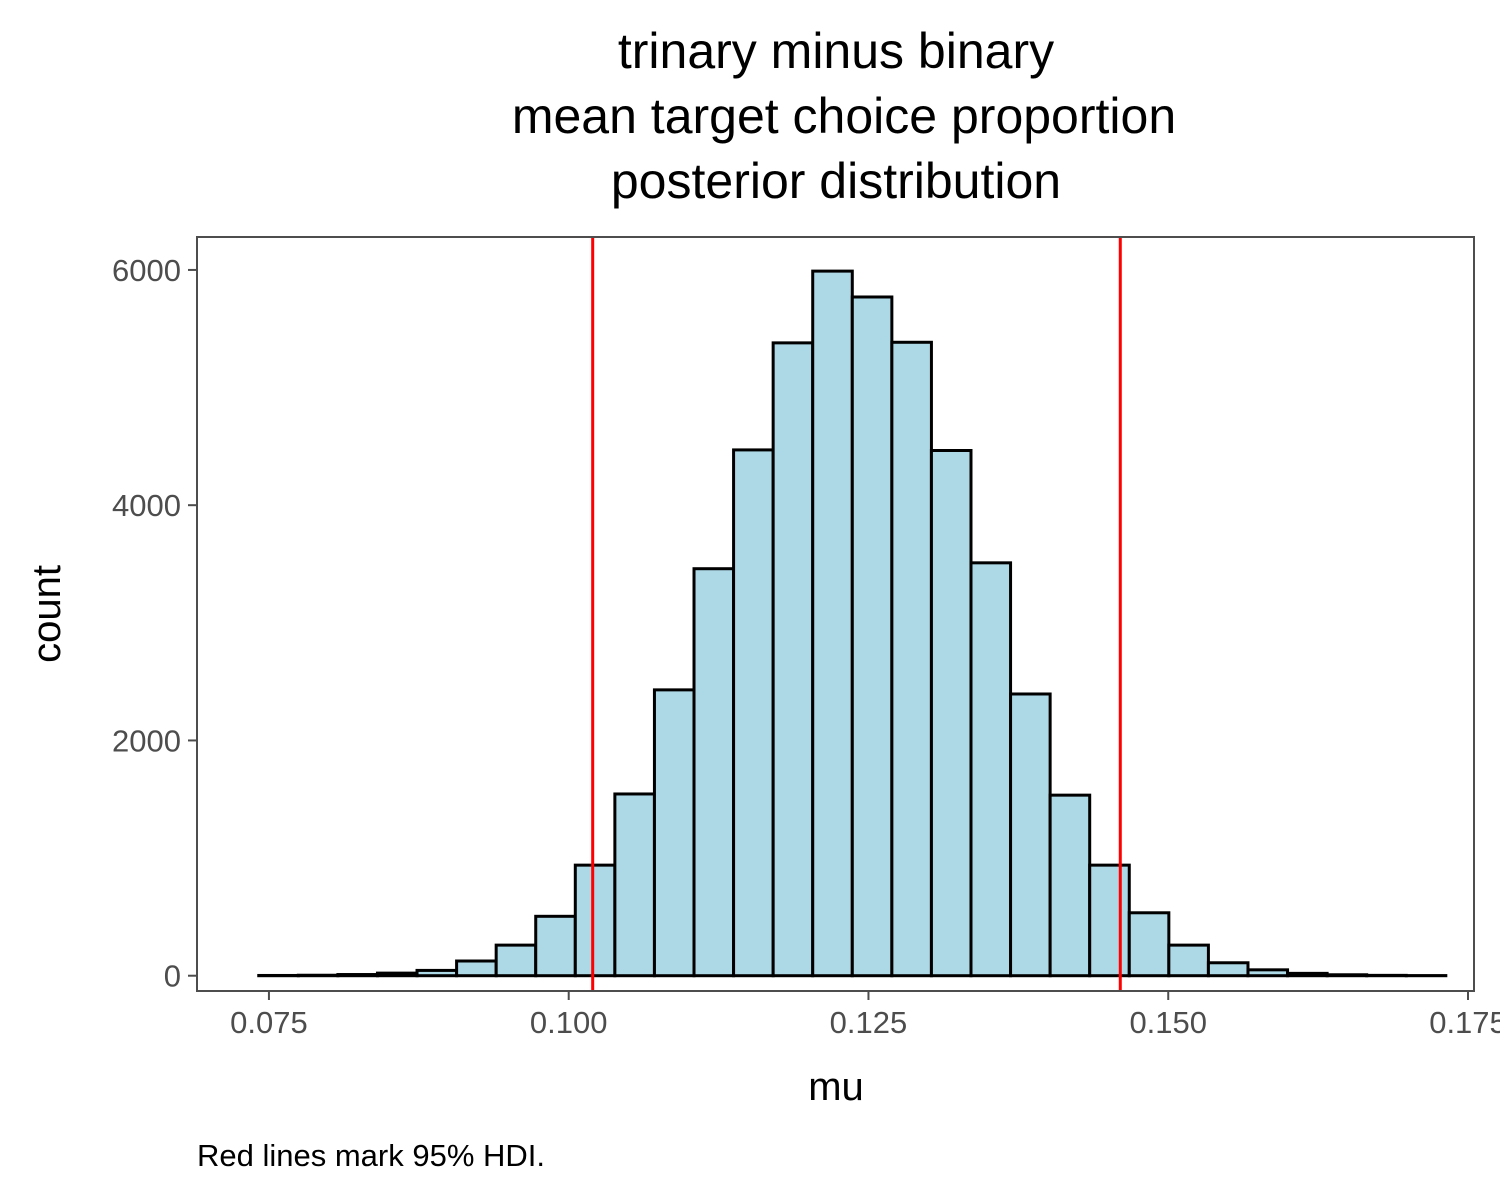 The height and width of the screenshot is (1200, 1500). I want to click on y-tick-label: 4000, so click(146, 505).